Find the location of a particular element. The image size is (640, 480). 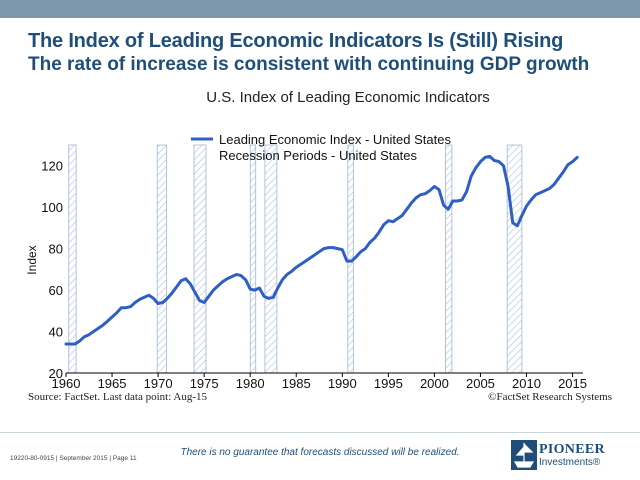

x-tick-label: 1980 is located at coordinates (250, 383).